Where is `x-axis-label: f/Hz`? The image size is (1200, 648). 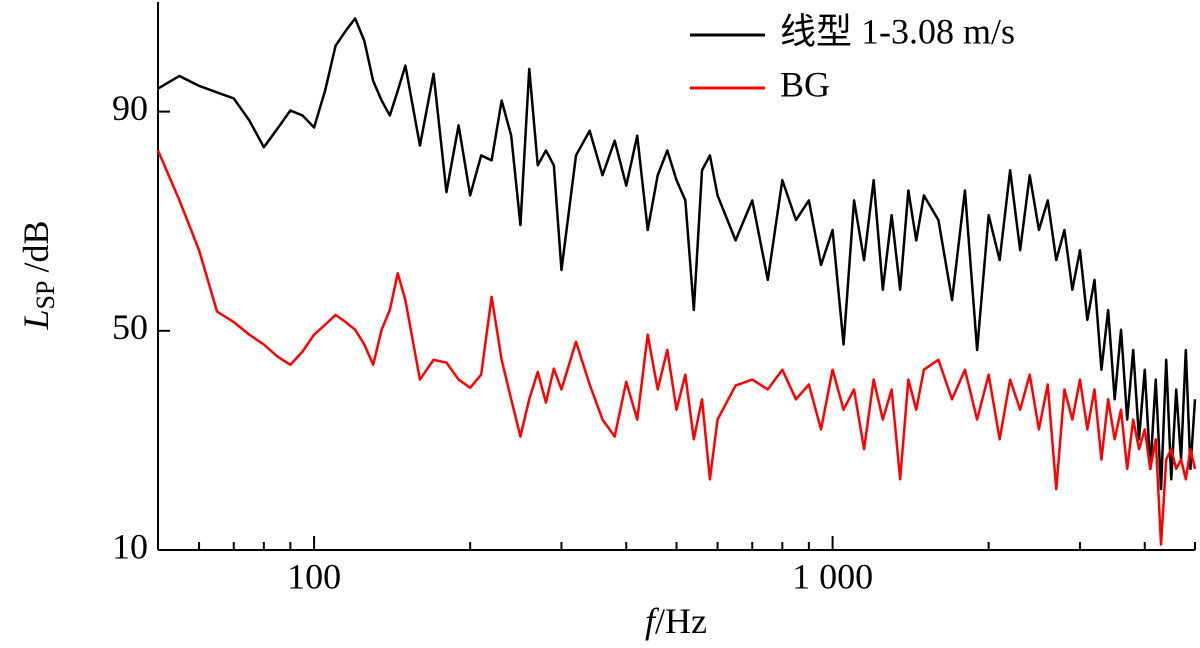 x-axis-label: f/Hz is located at coordinates (676, 621).